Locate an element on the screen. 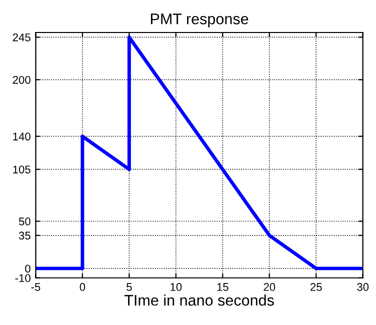 Image resolution: width=376 pixels, height=325 pixels. y-tick-label: 140 is located at coordinates (21, 136).